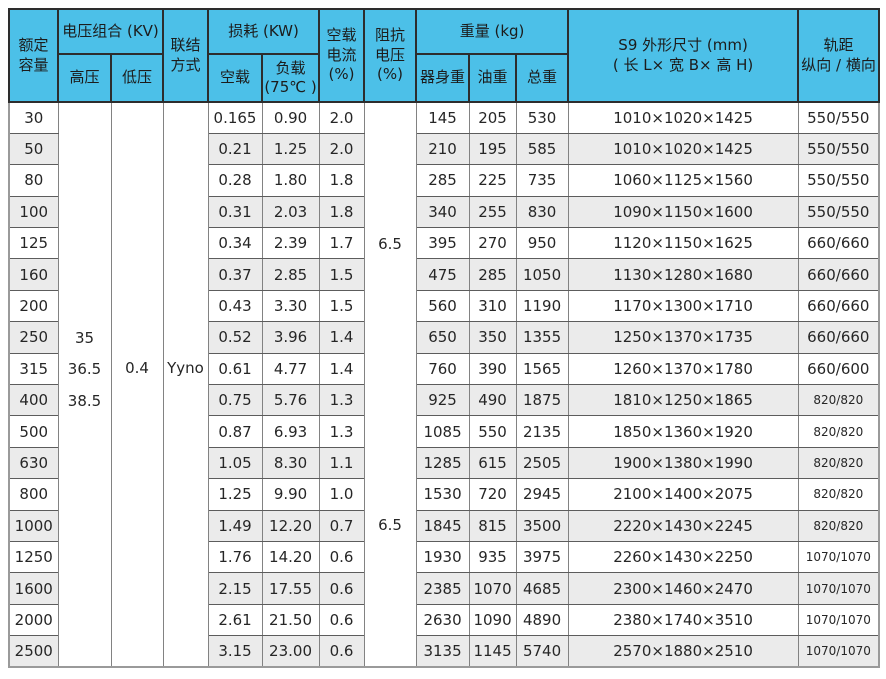  What do you see at coordinates (290, 180) in the screenshot?
I see `cell-load-loss: 1.80` at bounding box center [290, 180].